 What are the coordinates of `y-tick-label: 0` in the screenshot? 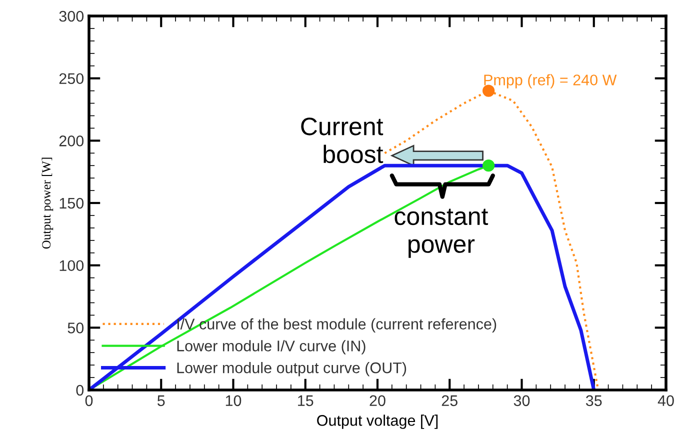 It's located at (80, 390).